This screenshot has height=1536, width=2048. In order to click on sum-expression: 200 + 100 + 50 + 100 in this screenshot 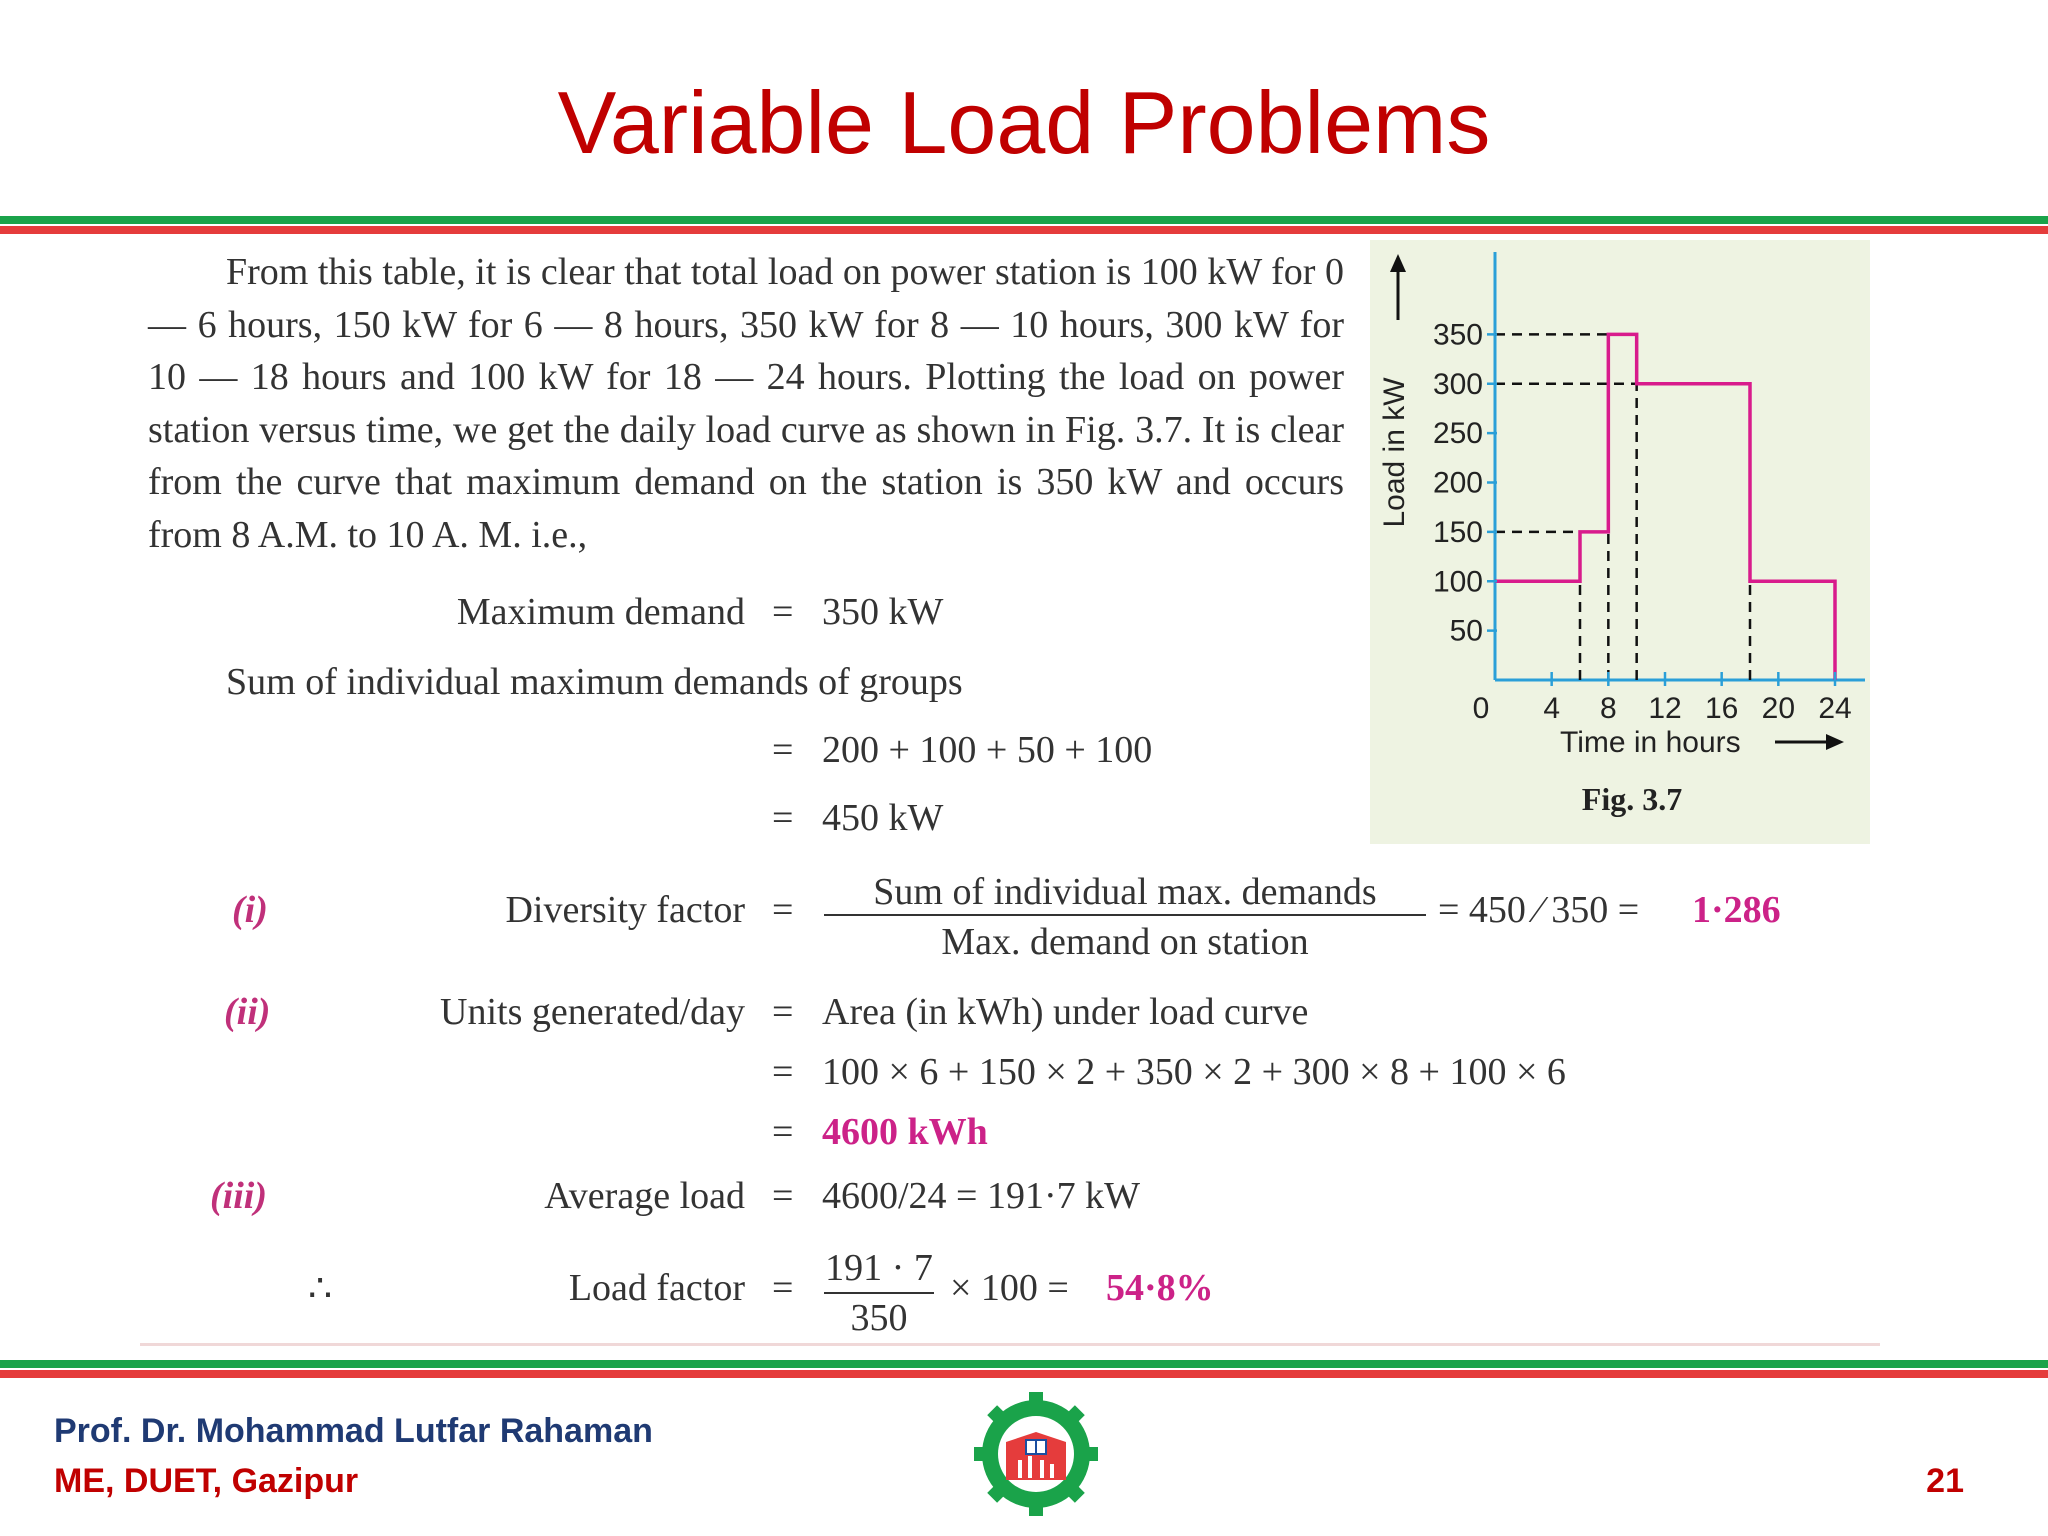, I will do `click(987, 750)`.